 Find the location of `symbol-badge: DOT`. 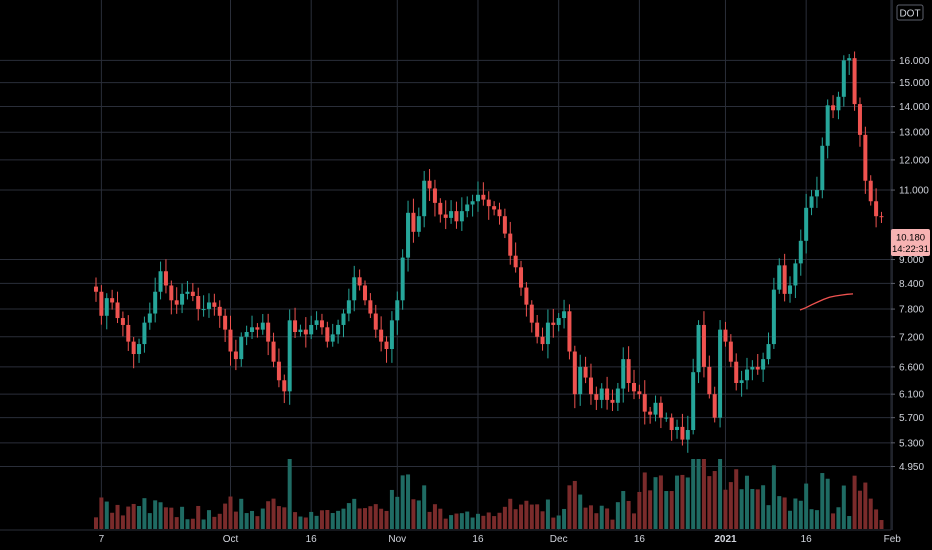

symbol-badge: DOT is located at coordinates (910, 12).